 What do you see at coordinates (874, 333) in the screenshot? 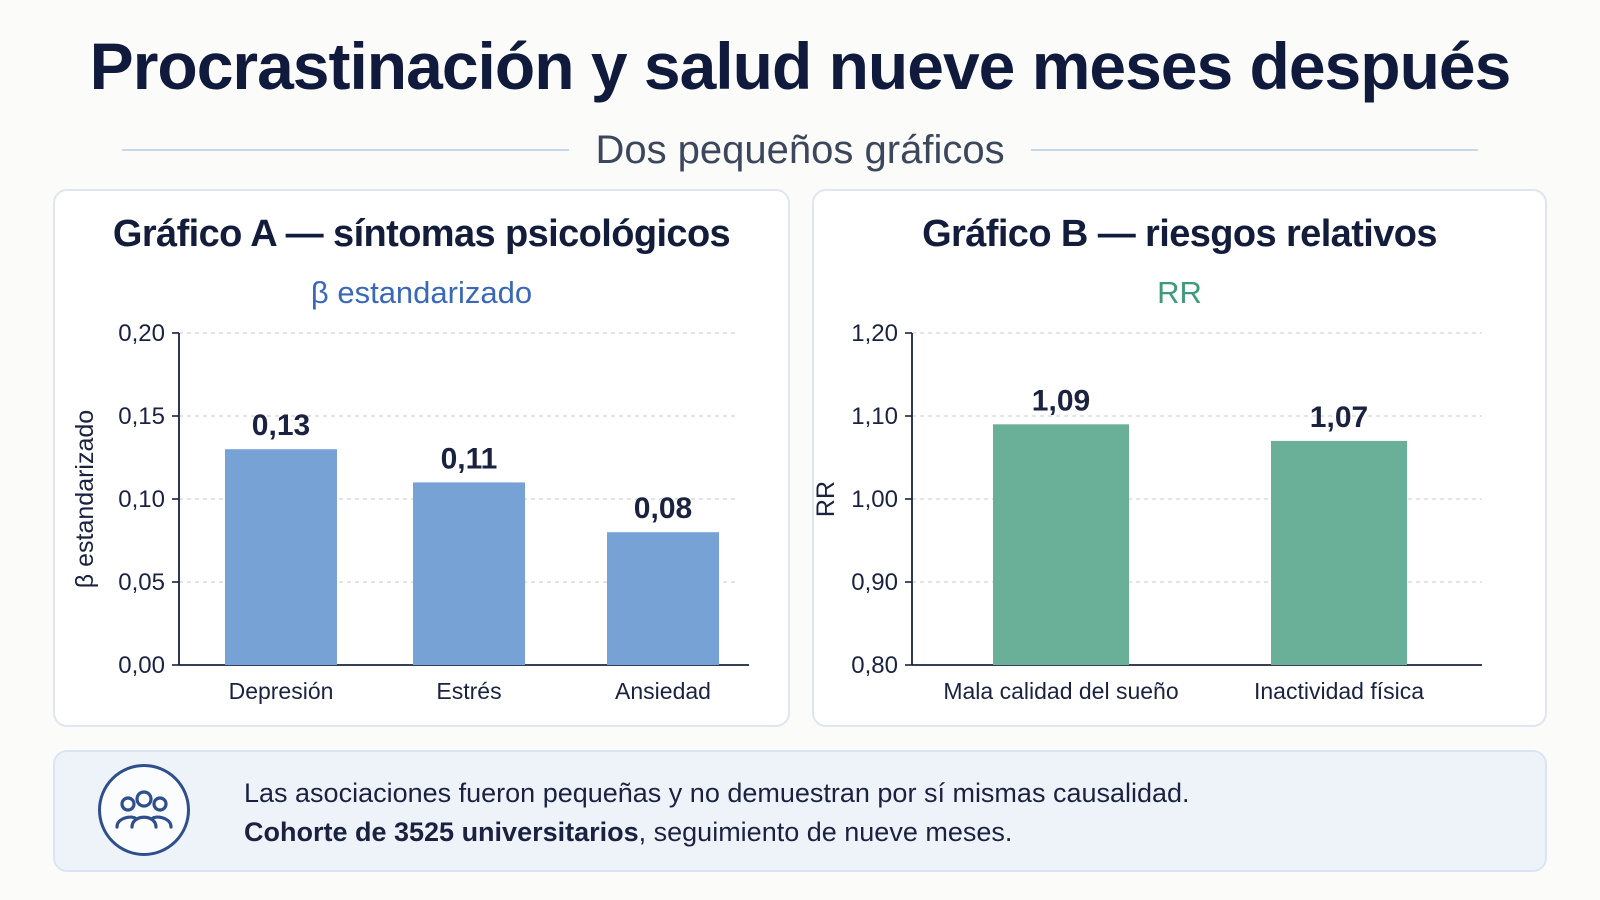
I see `chart-b-ytick-label: 1,20` at bounding box center [874, 333].